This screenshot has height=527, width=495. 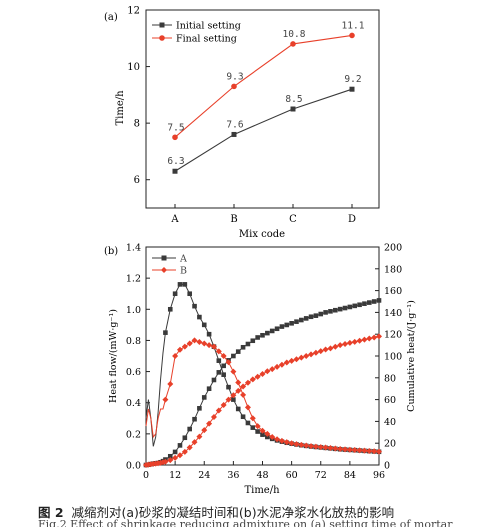 What do you see at coordinates (390, 378) in the screenshot?
I see `right-y-tick-label: 80` at bounding box center [390, 378].